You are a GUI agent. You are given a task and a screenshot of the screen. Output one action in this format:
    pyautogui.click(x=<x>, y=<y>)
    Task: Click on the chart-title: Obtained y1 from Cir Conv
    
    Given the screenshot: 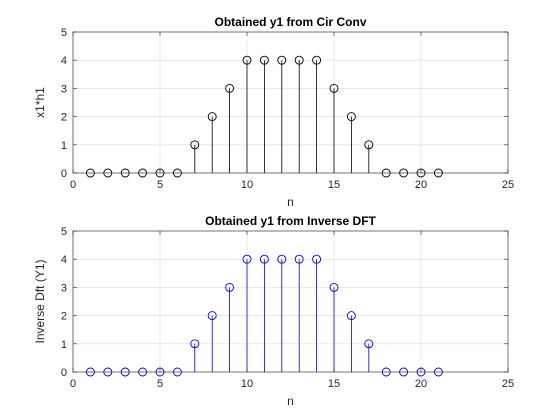 What is the action you would take?
    pyautogui.click(x=290, y=22)
    